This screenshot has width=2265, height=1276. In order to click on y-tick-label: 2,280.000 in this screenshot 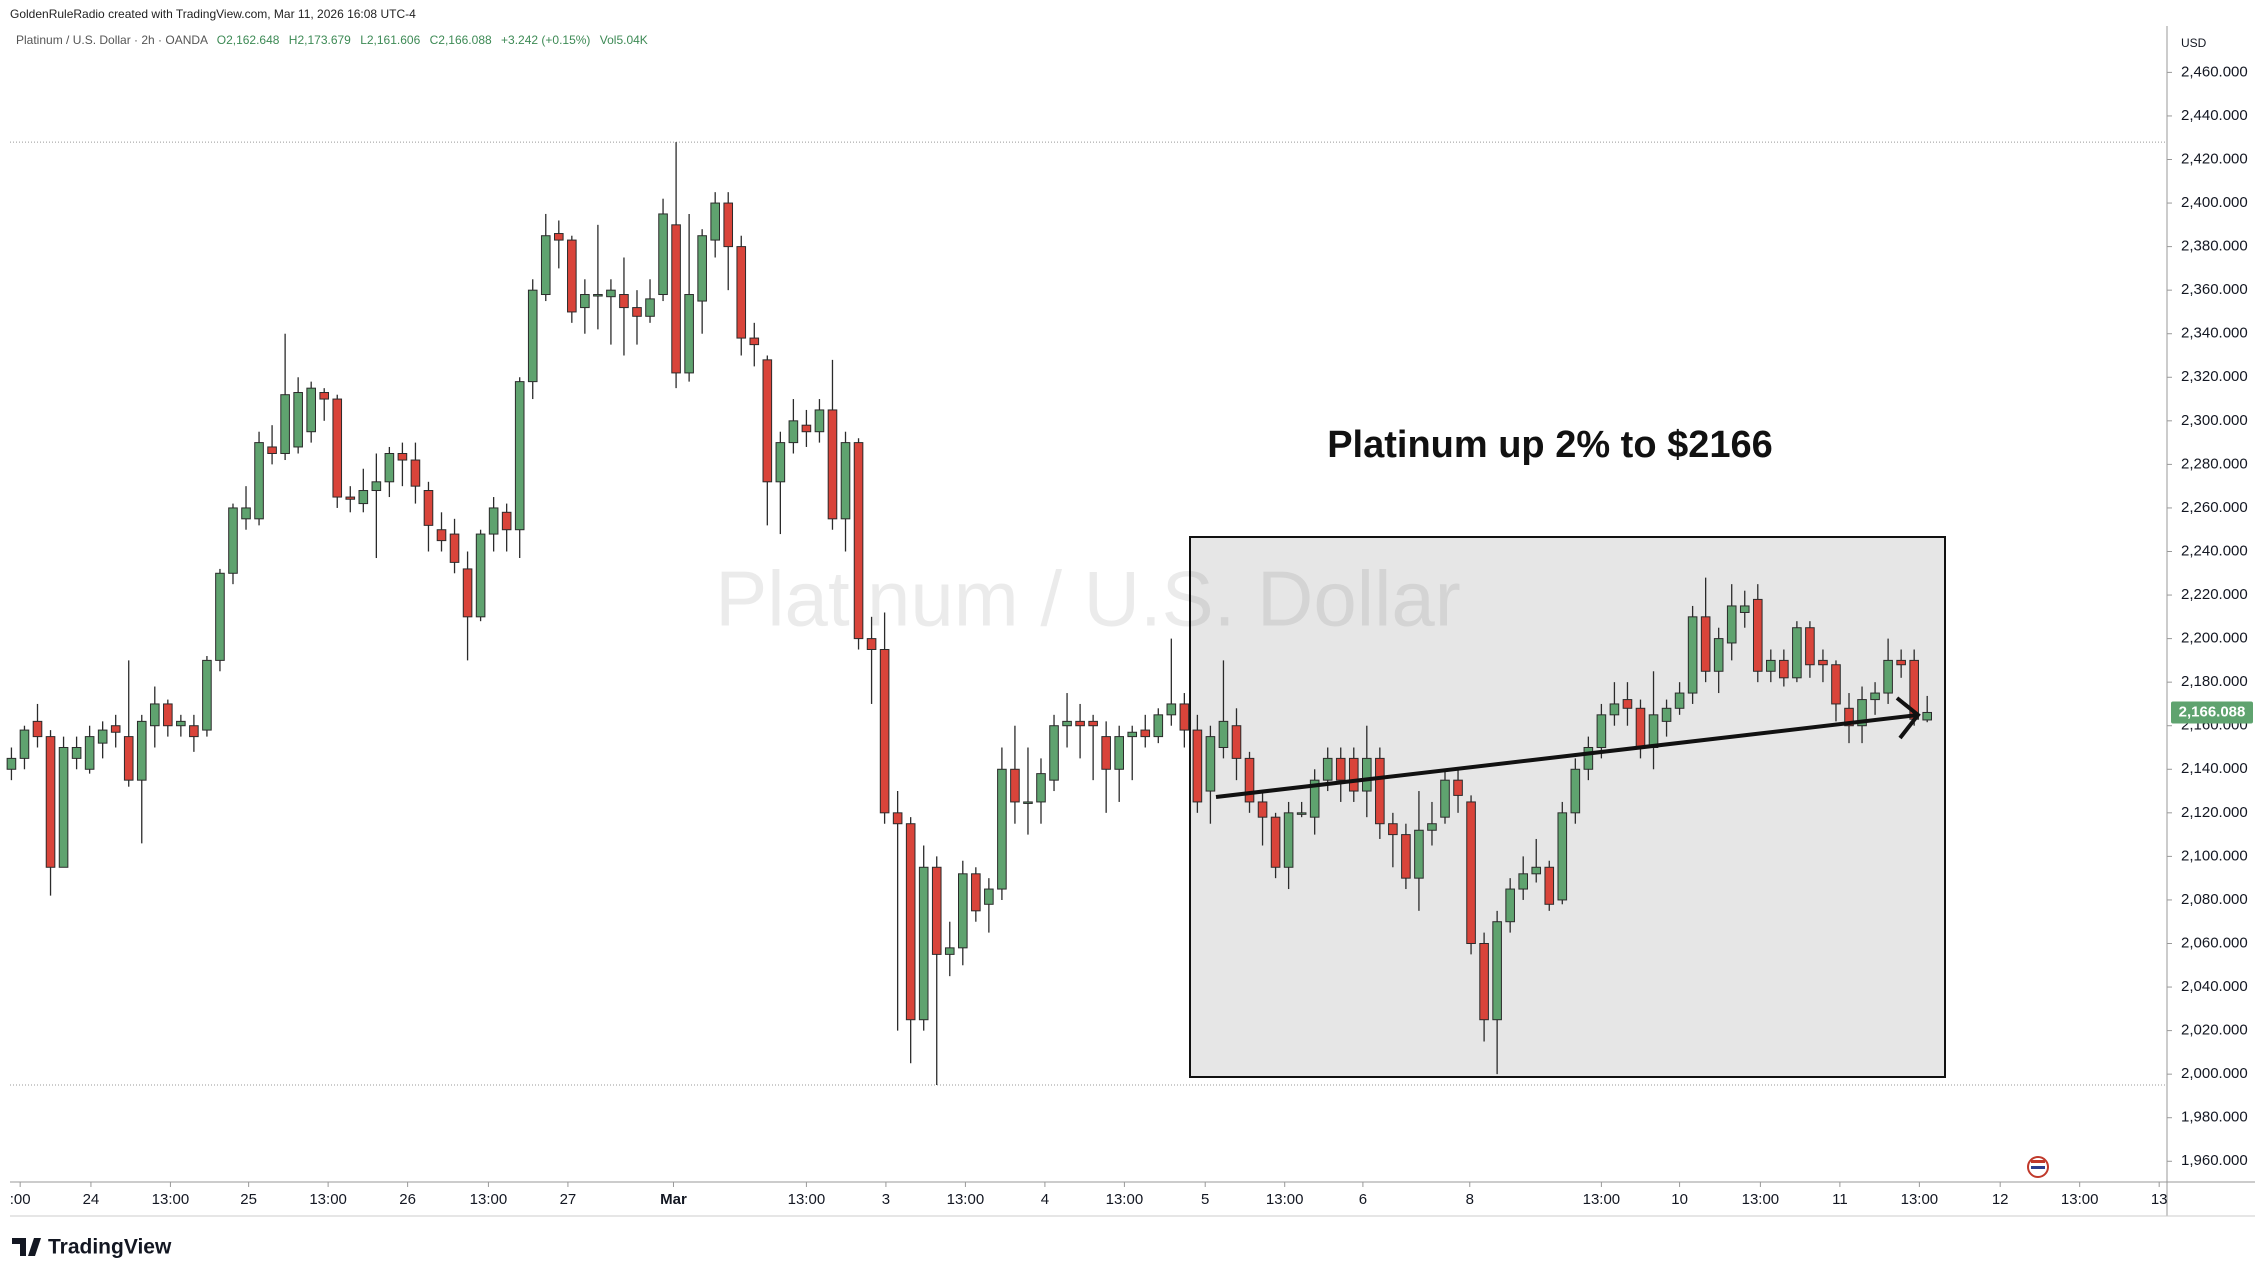, I will do `click(2214, 463)`.